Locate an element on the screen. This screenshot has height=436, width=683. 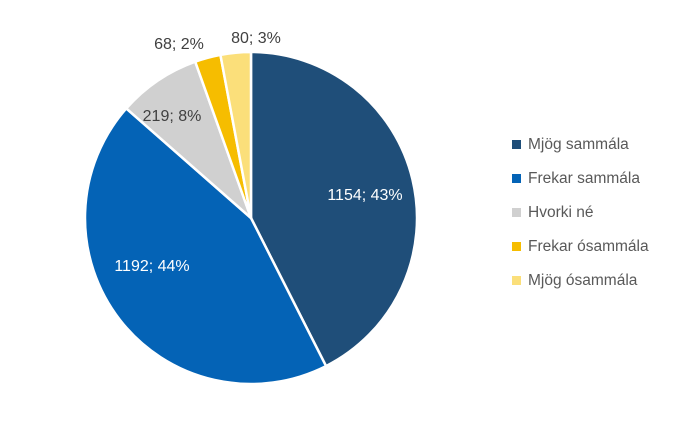
legend-item-frekar-sammala: Frekar sammála is located at coordinates (576, 178).